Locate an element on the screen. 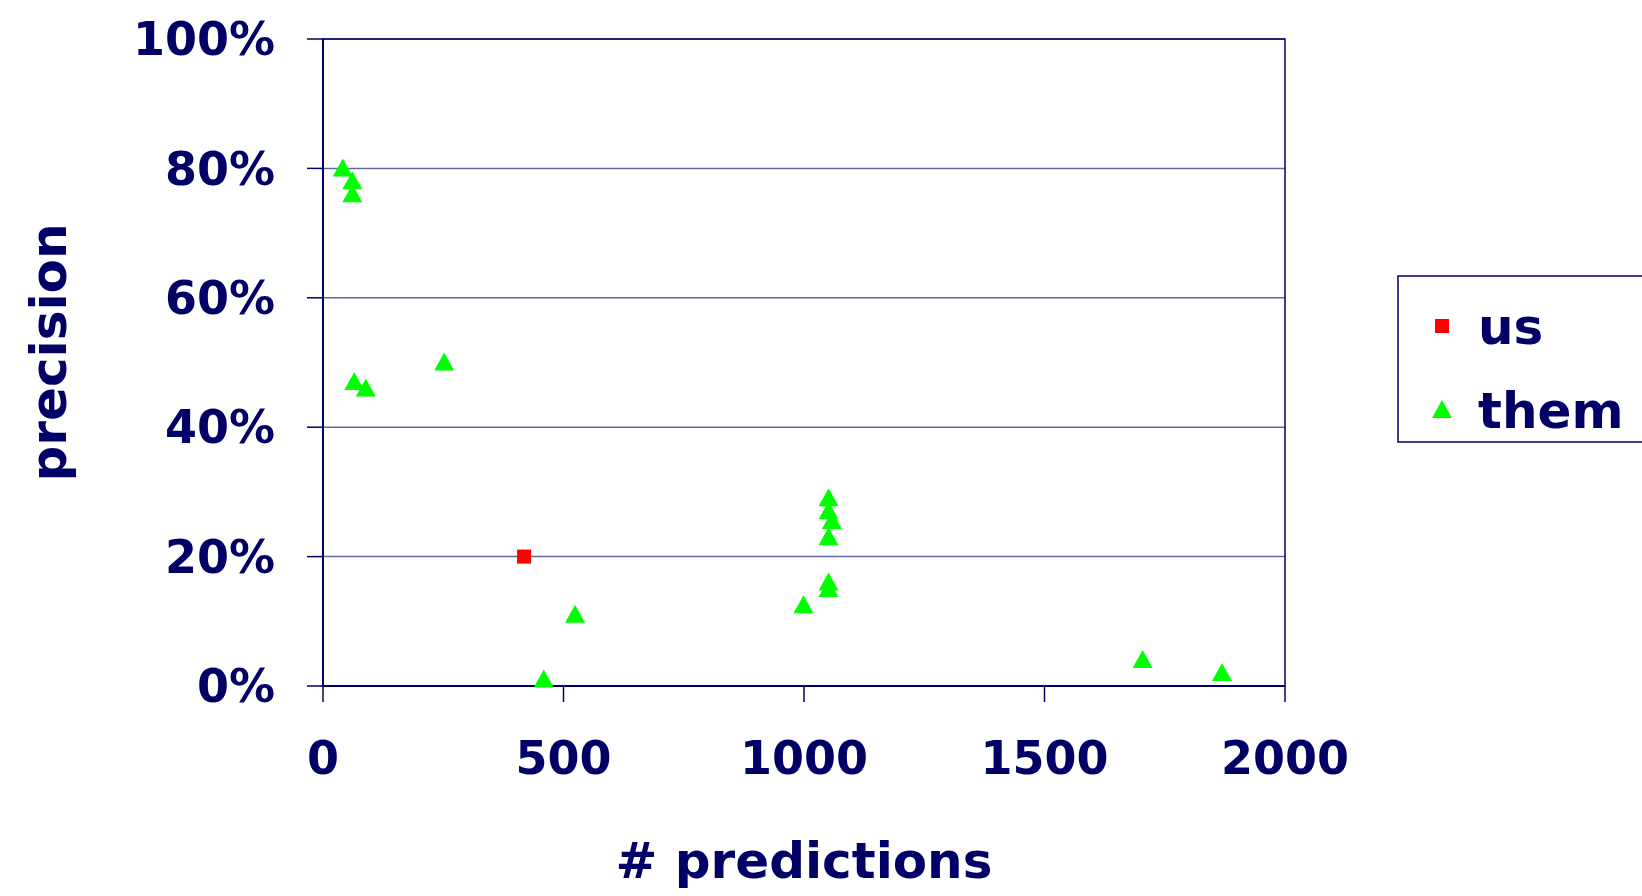 The width and height of the screenshot is (1642, 896). legend-label: us is located at coordinates (1511, 326).